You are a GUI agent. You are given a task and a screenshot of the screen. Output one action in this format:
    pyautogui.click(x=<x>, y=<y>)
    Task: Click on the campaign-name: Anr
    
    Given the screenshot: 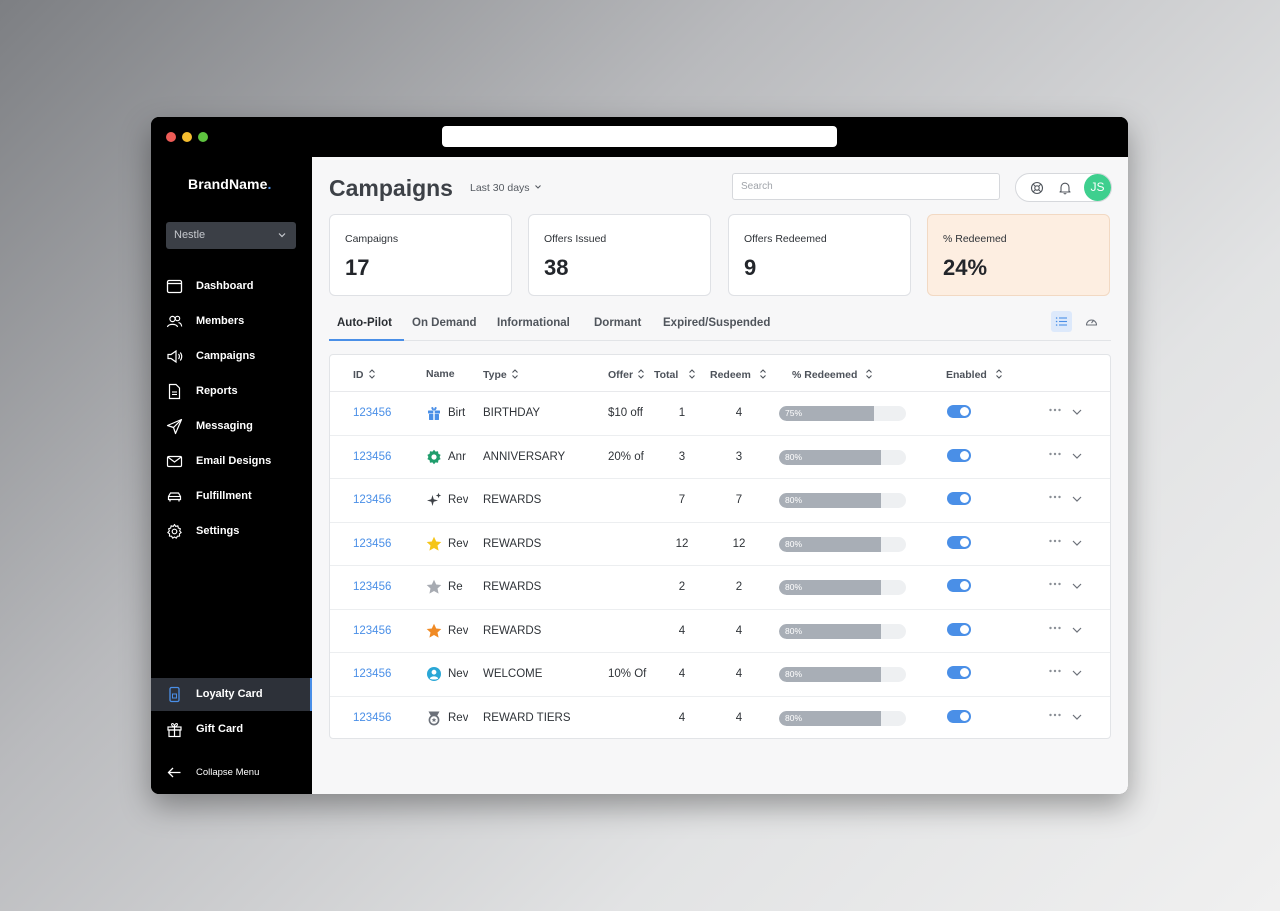 What is the action you would take?
    pyautogui.click(x=457, y=456)
    